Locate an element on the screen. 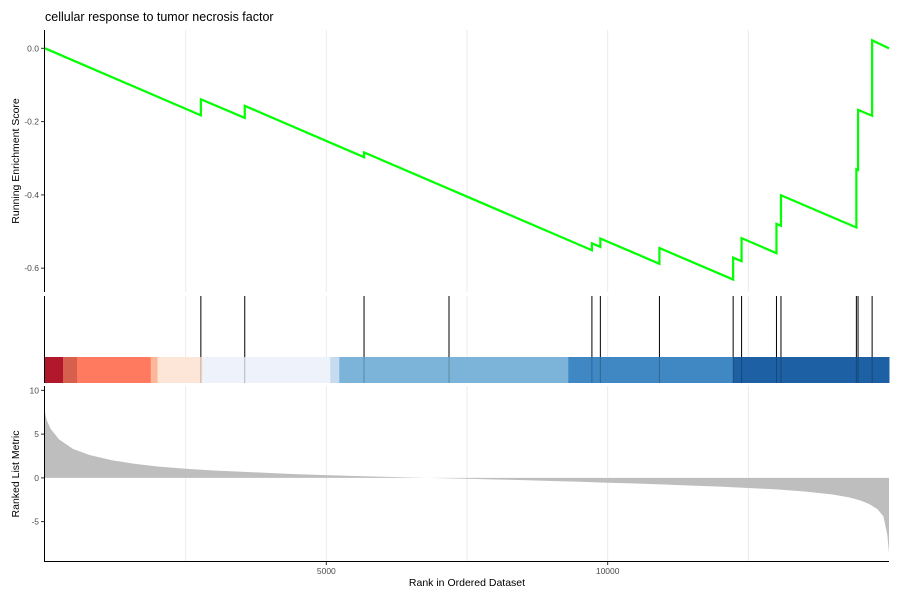  y-tick-label: -0.2 is located at coordinates (31, 122).